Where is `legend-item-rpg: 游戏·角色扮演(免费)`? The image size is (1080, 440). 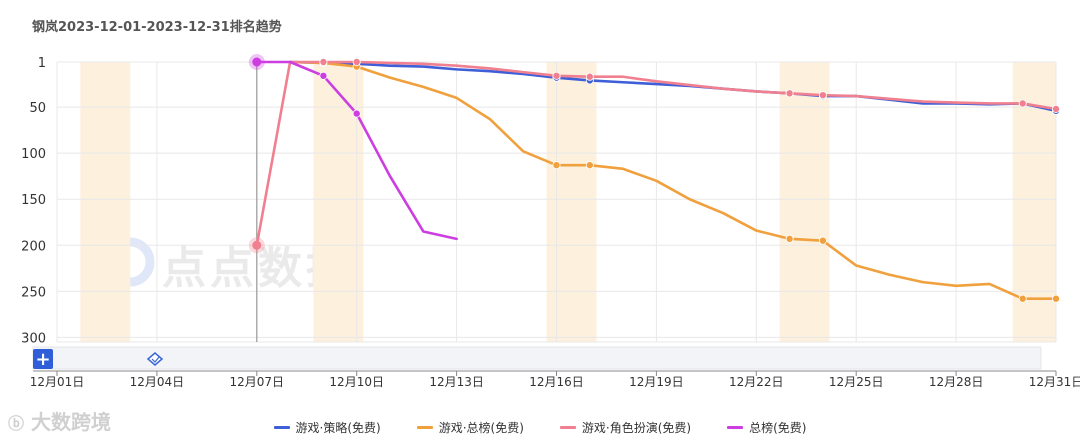
legend-item-rpg: 游戏·角色扮演(免费) is located at coordinates (625, 427).